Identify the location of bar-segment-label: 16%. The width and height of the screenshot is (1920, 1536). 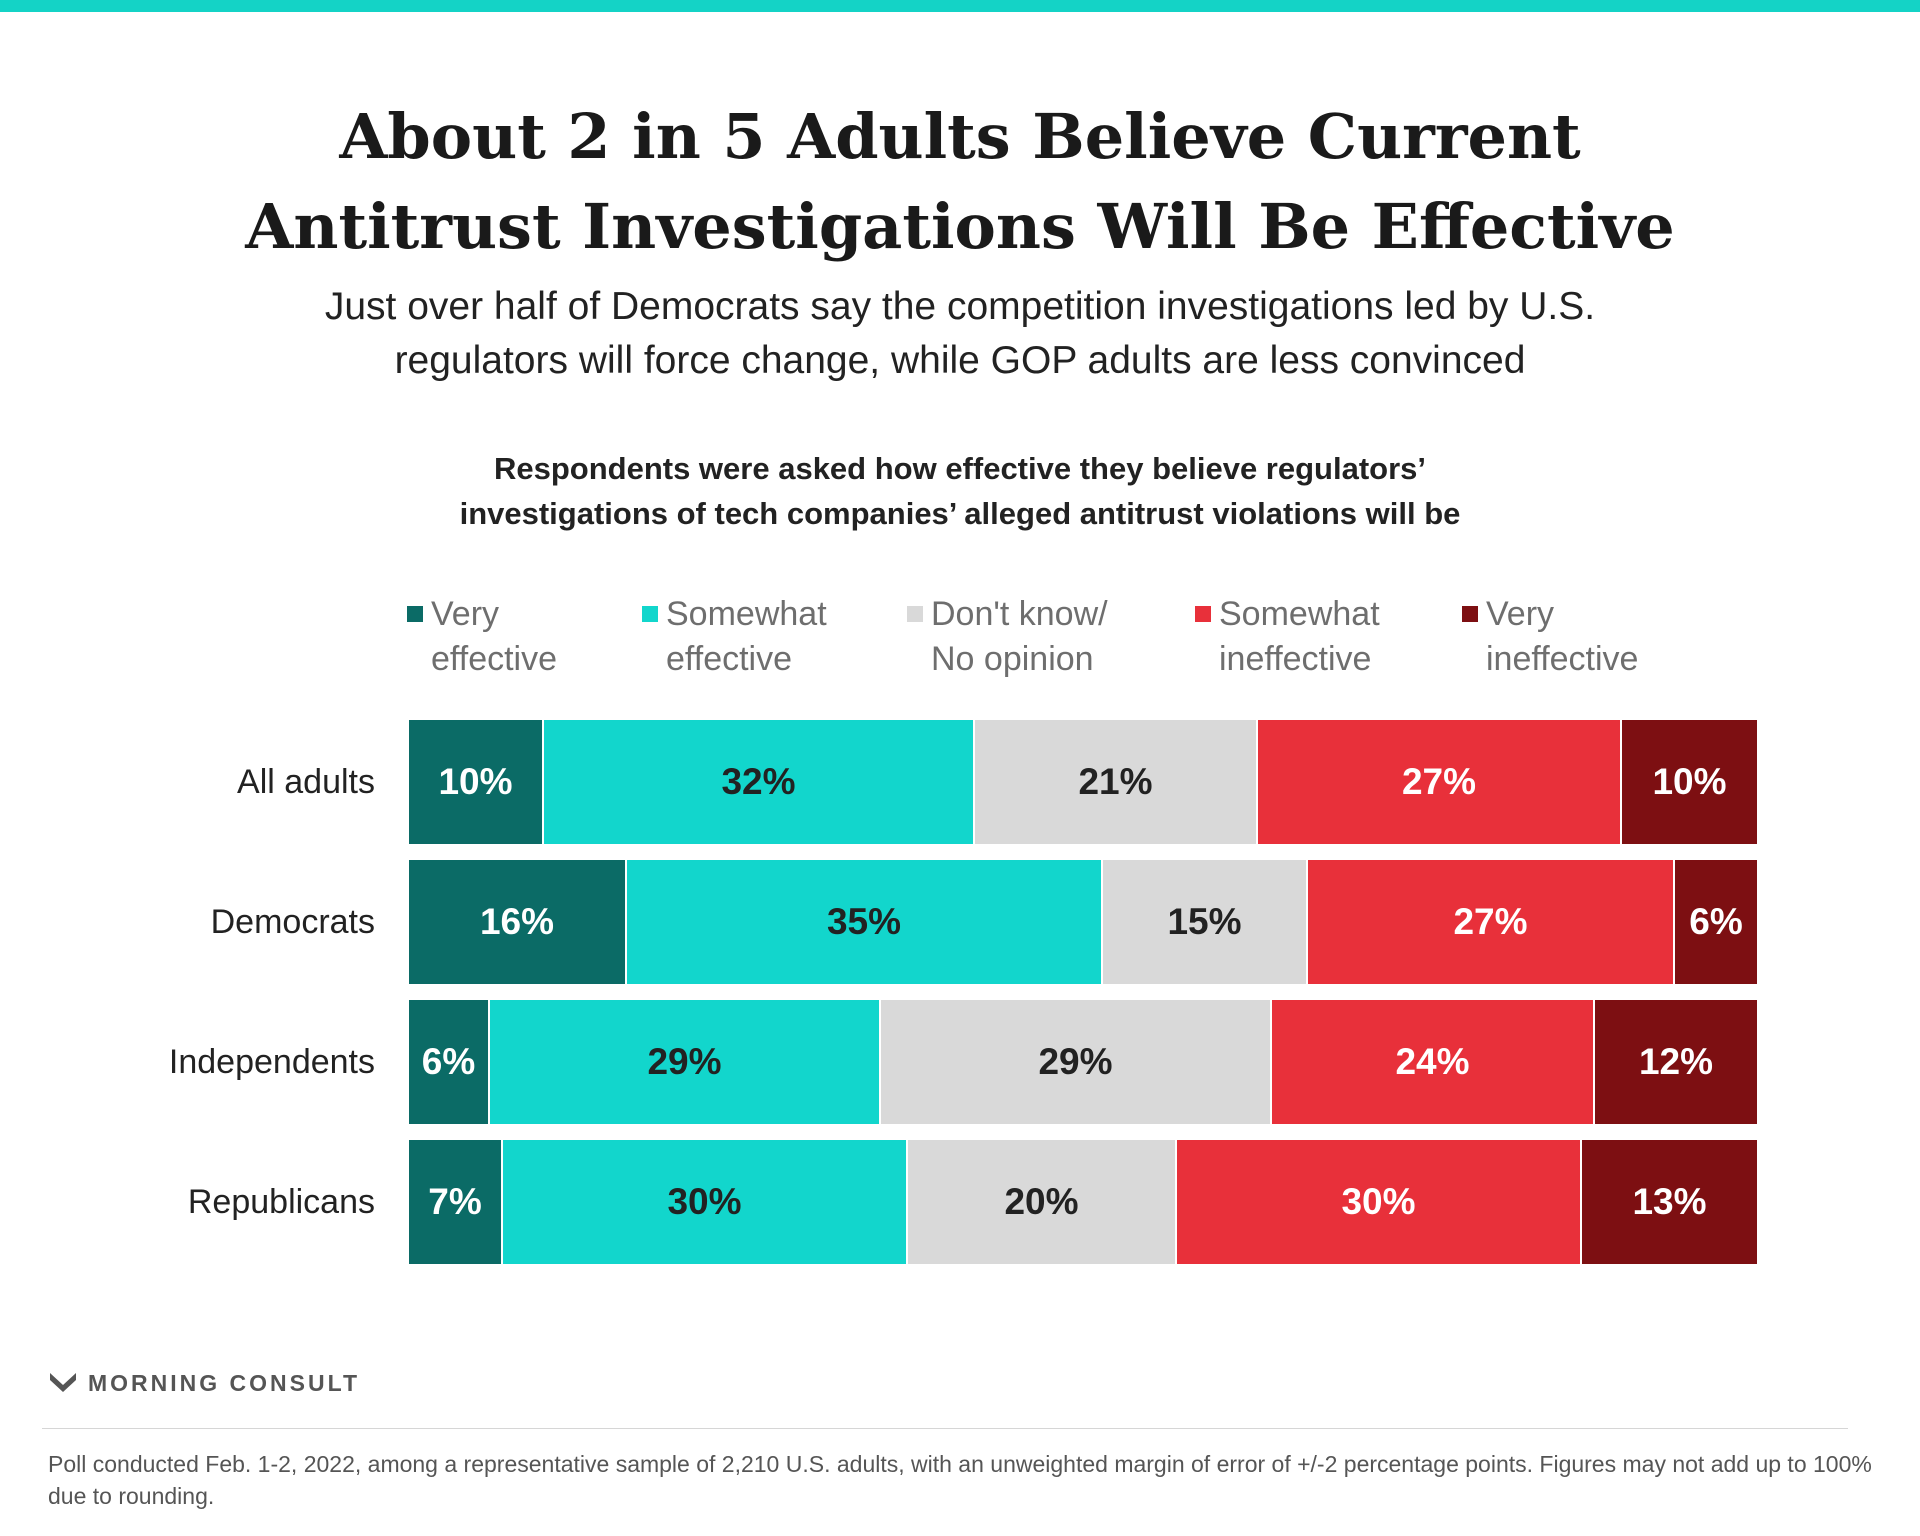
(517, 921).